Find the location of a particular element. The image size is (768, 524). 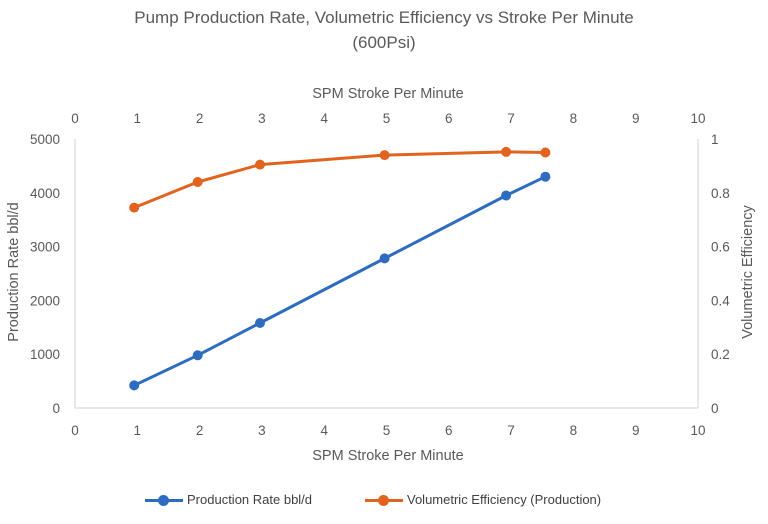

legend-swatch-volumetric-efficiency is located at coordinates (384, 500).